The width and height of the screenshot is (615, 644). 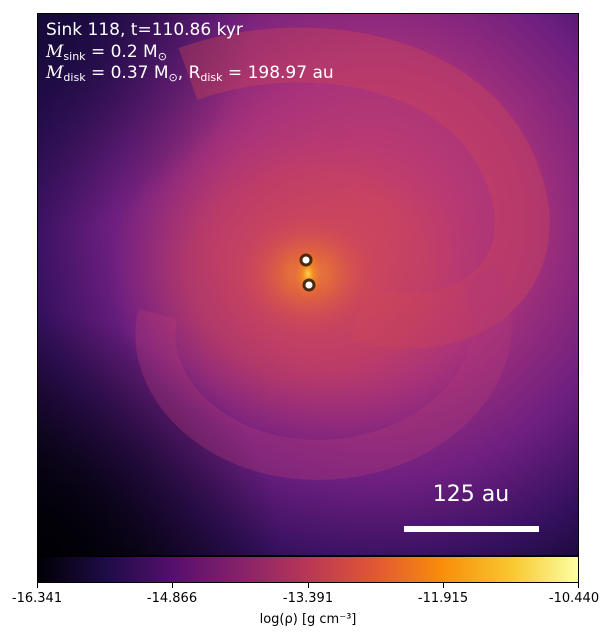 I want to click on sink-b, so click(x=309, y=285).